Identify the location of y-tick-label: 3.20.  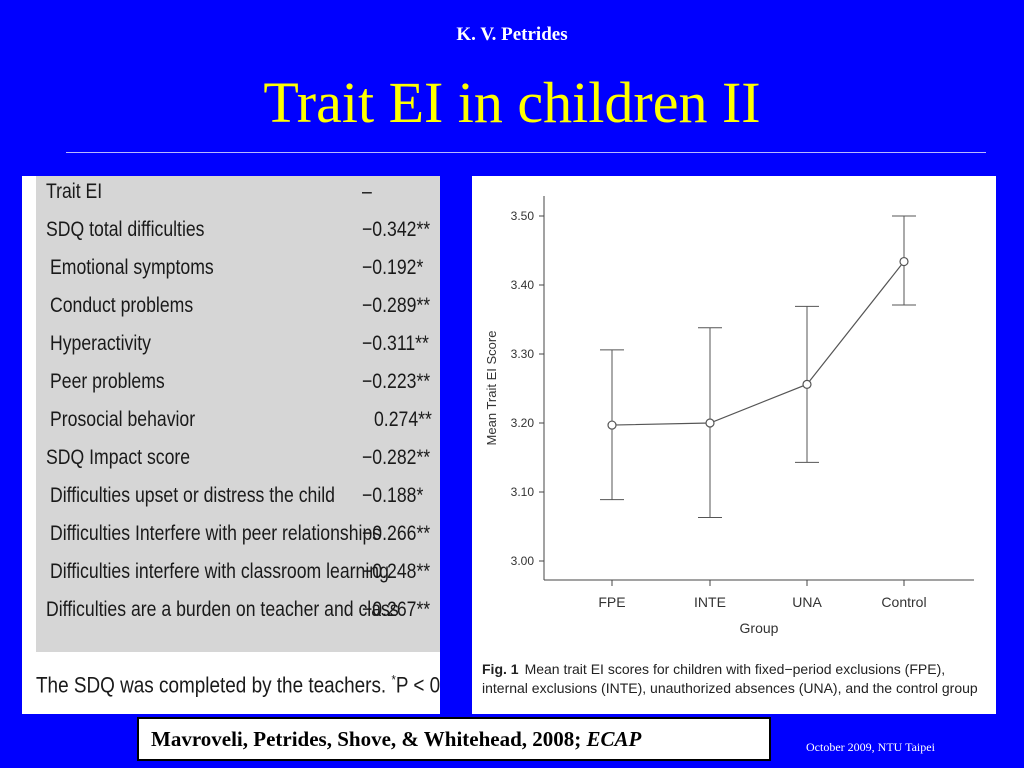
(523, 423).